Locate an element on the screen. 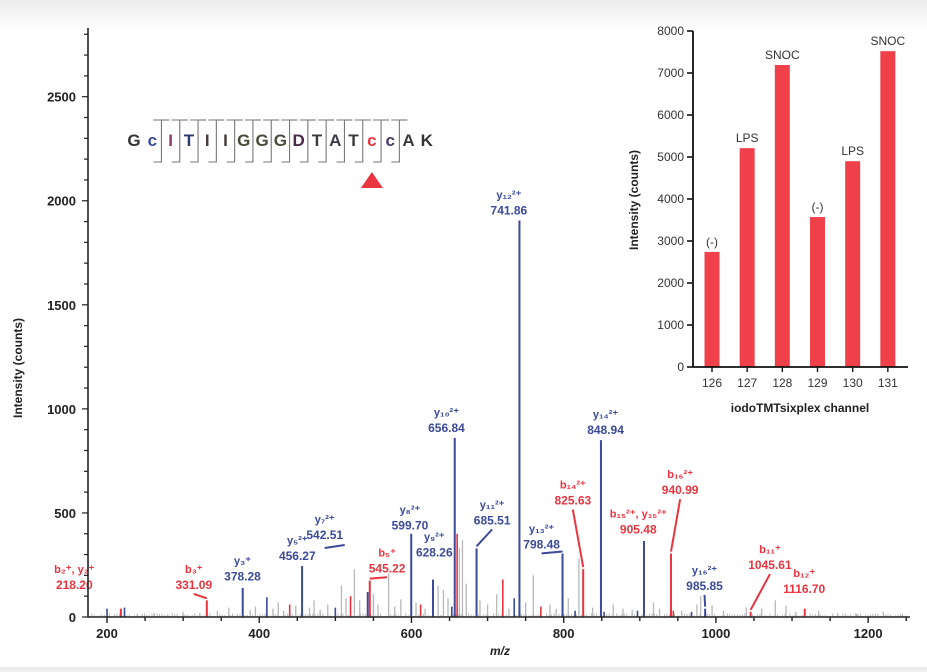 The height and width of the screenshot is (672, 927). inset-y-tick-label: 6000 is located at coordinates (670, 115).